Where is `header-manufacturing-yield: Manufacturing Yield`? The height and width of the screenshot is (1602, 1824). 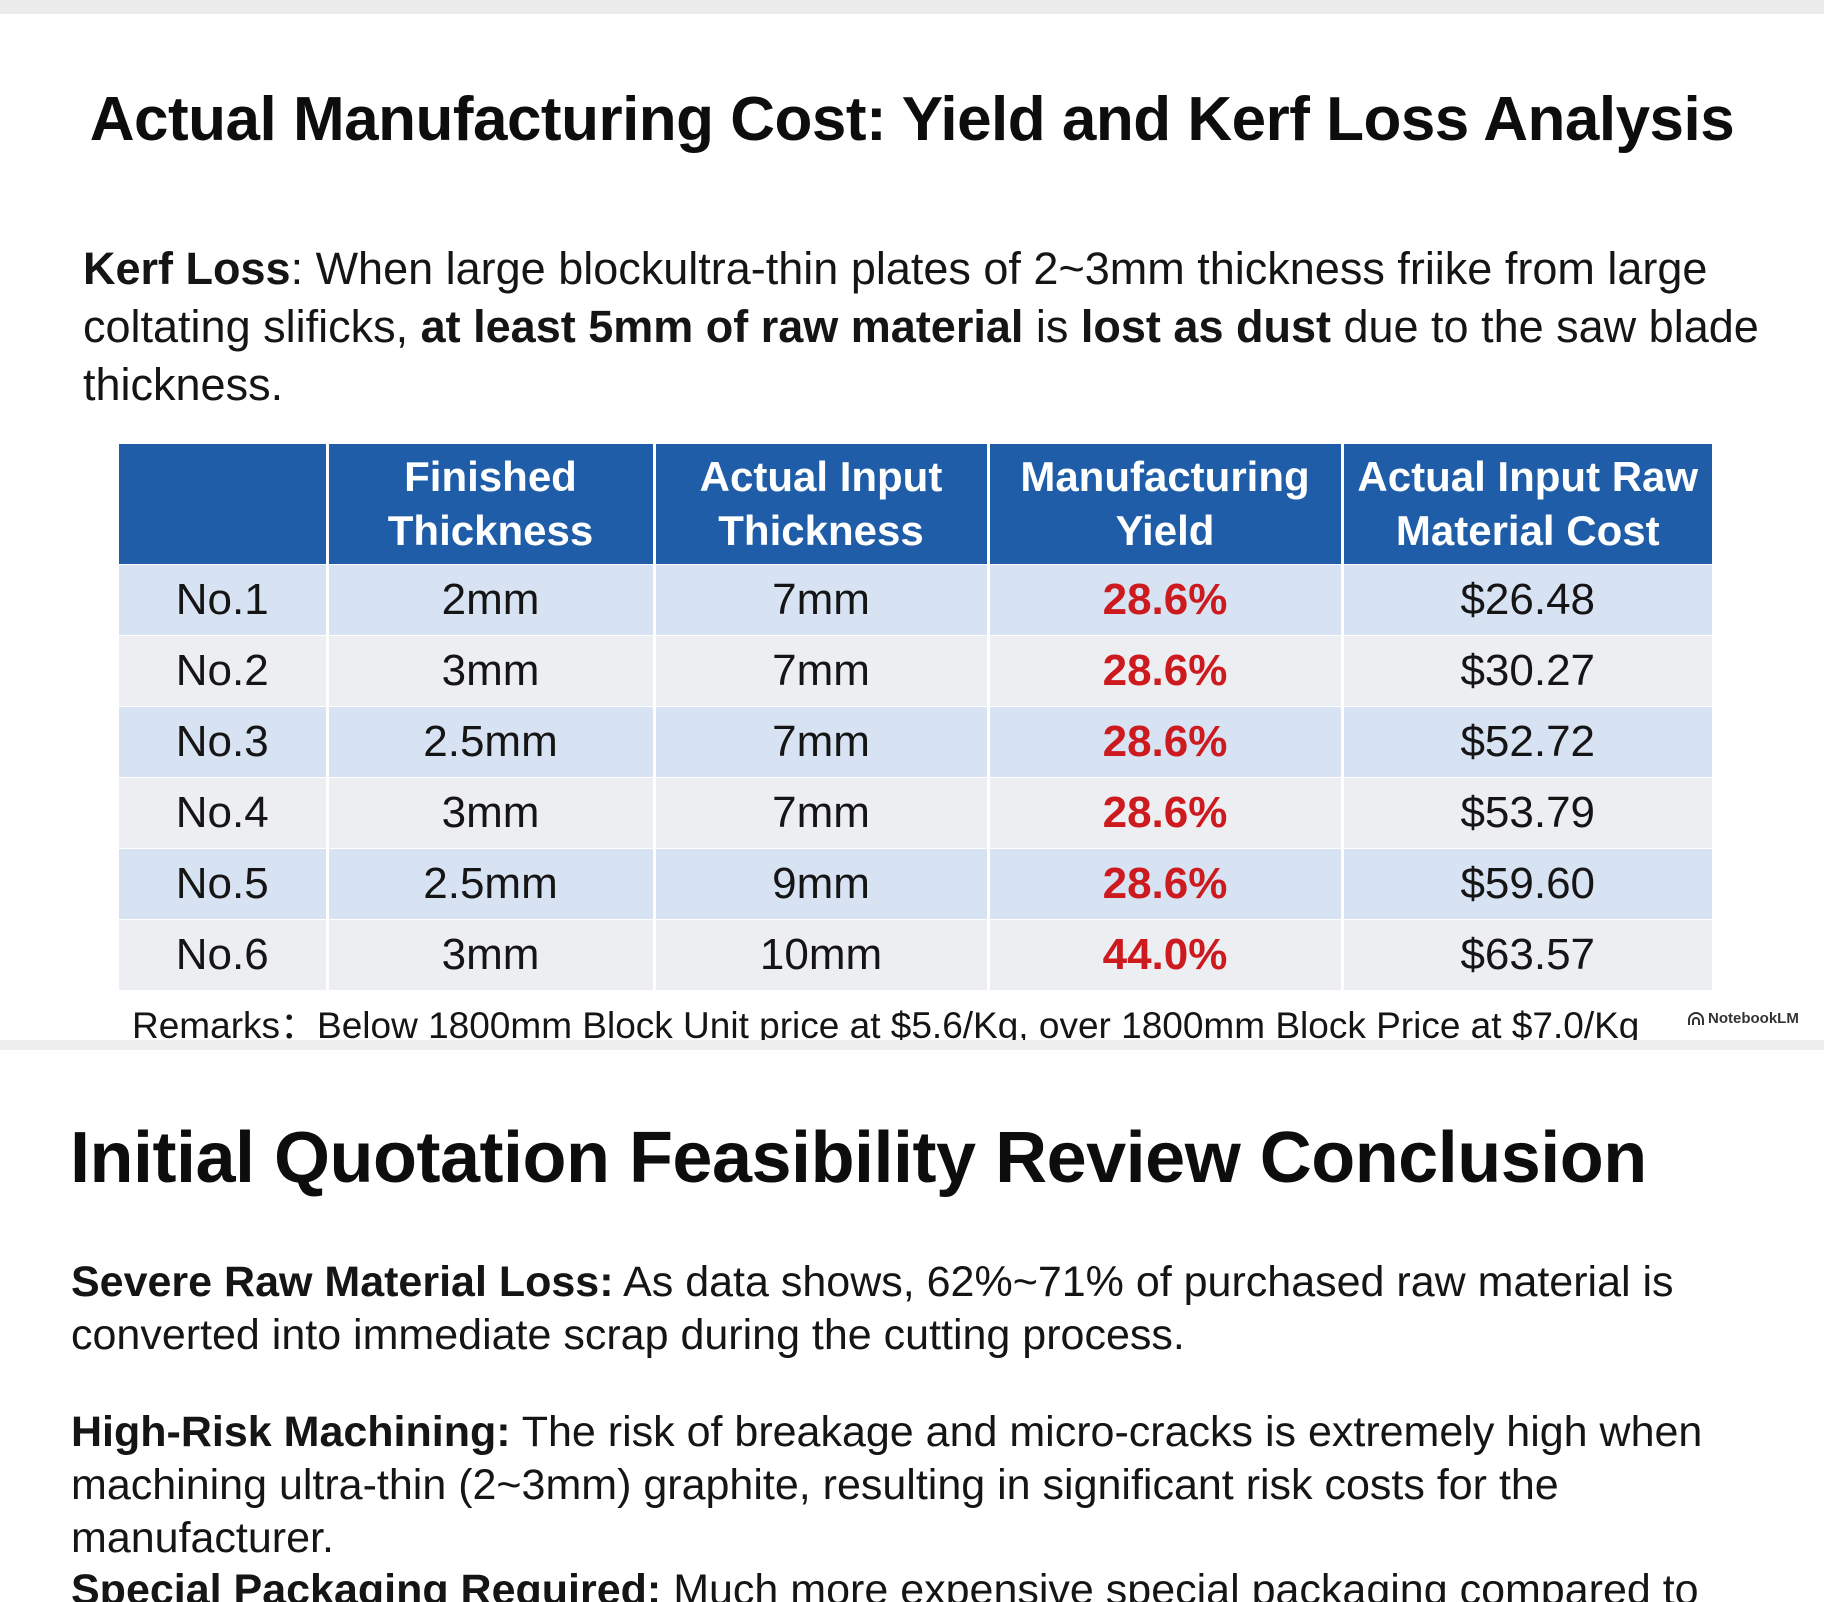 header-manufacturing-yield: Manufacturing Yield is located at coordinates (1166, 504).